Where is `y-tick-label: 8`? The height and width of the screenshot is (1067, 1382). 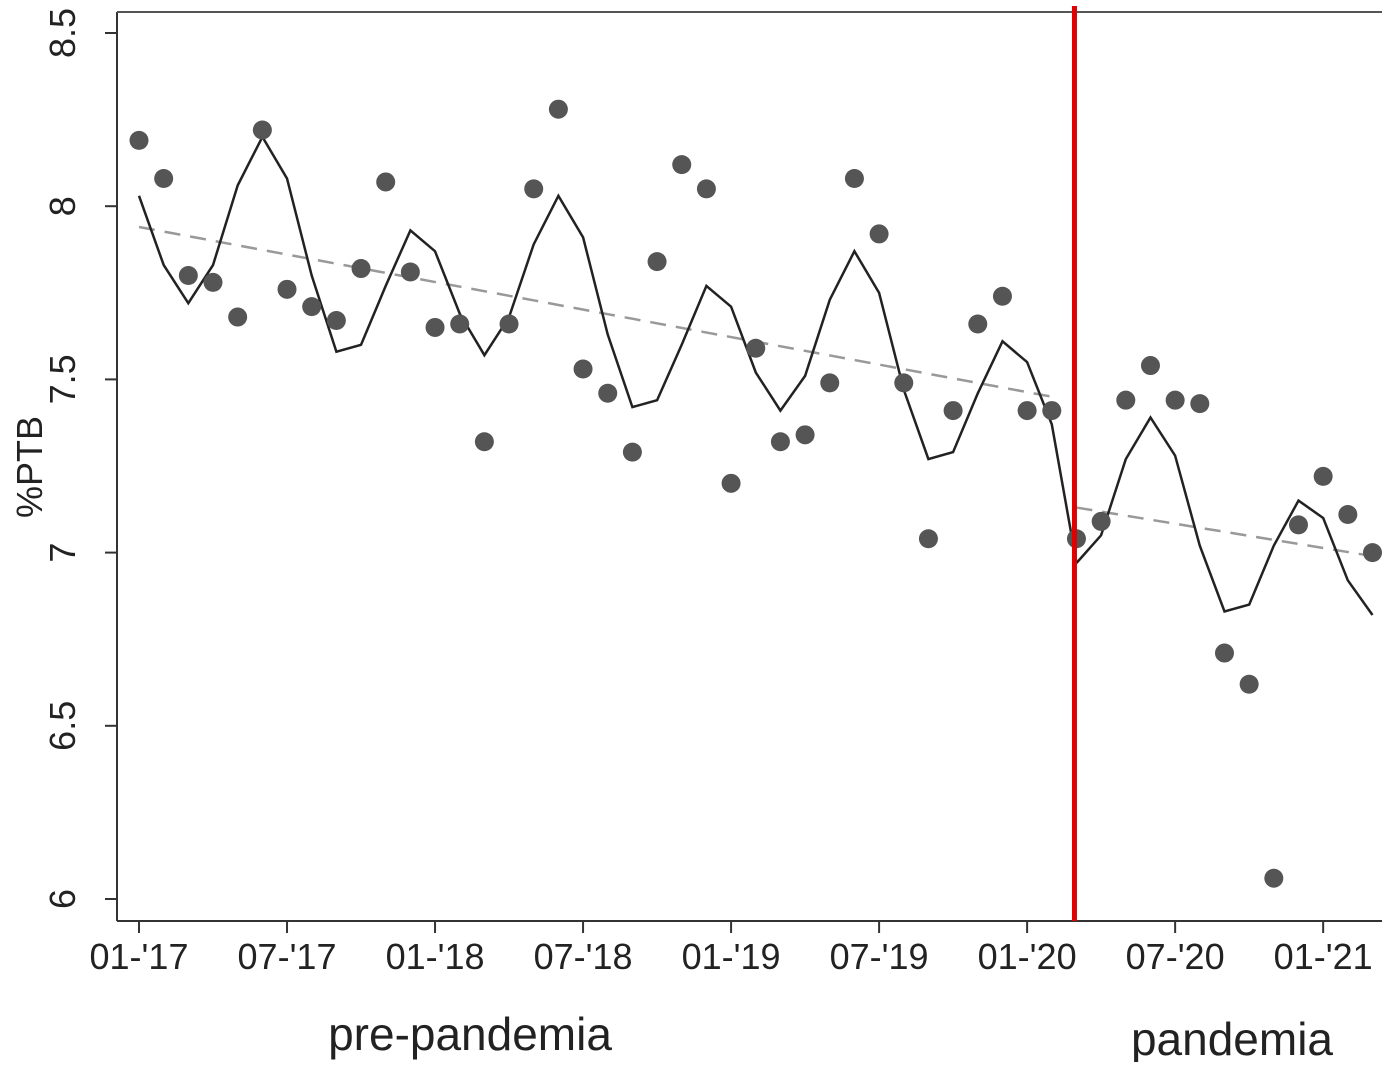 y-tick-label: 8 is located at coordinates (62, 206).